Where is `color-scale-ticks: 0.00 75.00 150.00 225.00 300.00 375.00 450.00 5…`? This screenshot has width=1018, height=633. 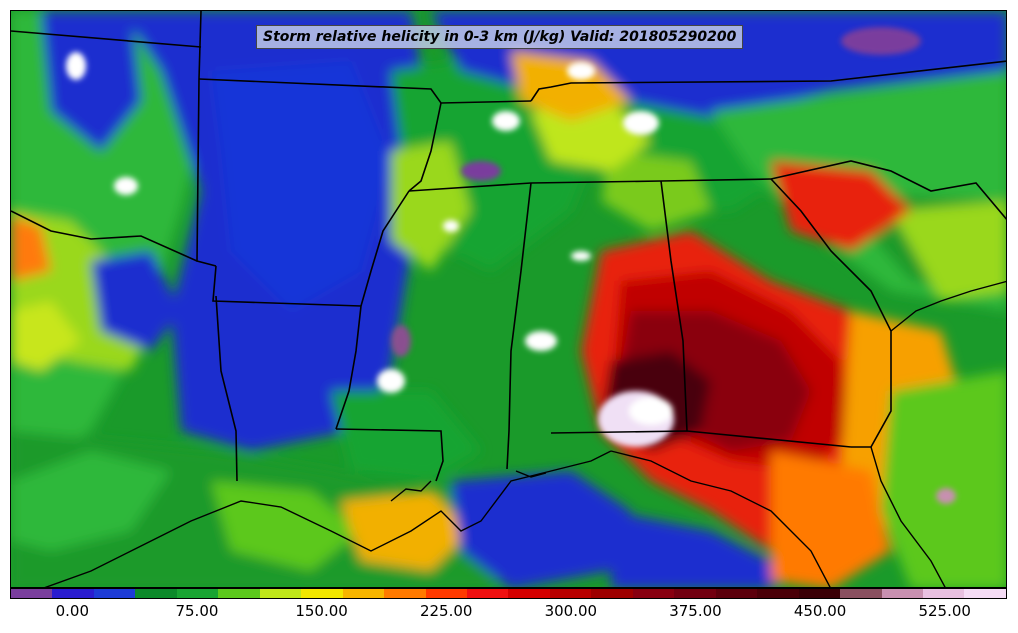 color-scale-ticks: 0.00 75.00 150.00 225.00 300.00 375.00 450.00 5… is located at coordinates (508, 612).